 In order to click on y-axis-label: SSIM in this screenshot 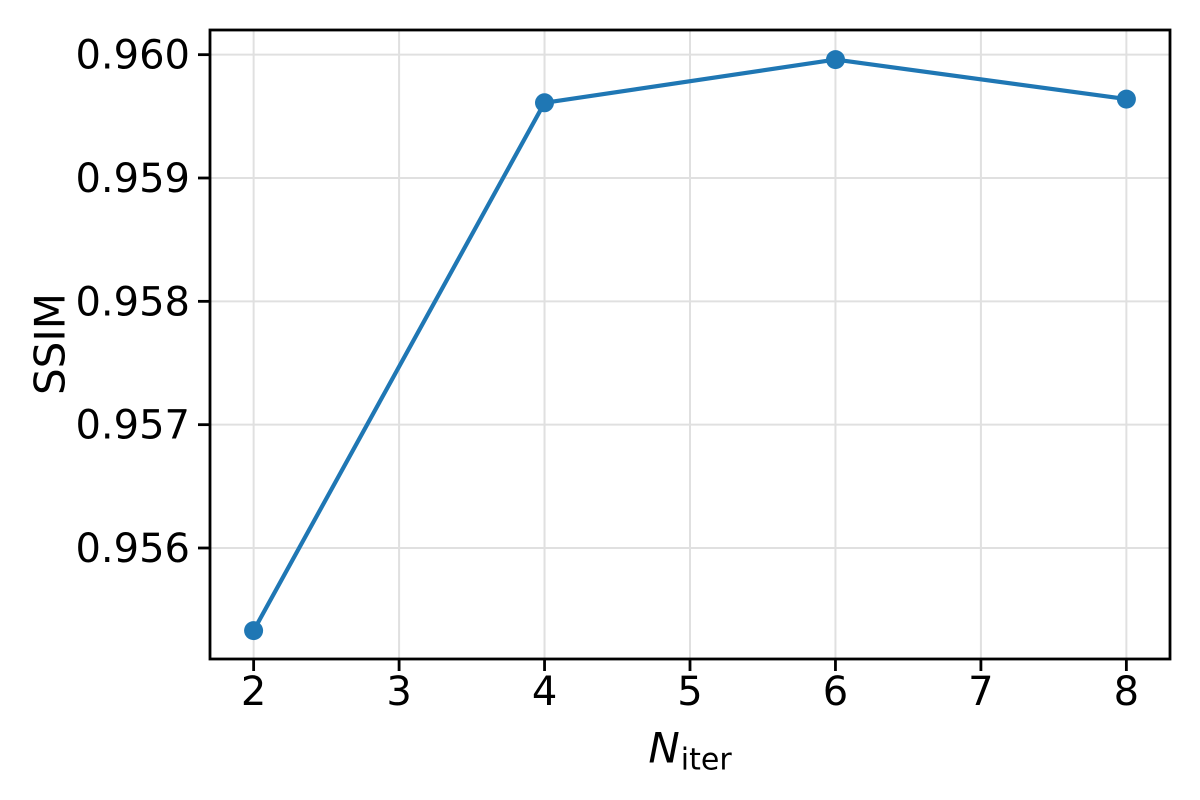, I will do `click(50, 344)`.